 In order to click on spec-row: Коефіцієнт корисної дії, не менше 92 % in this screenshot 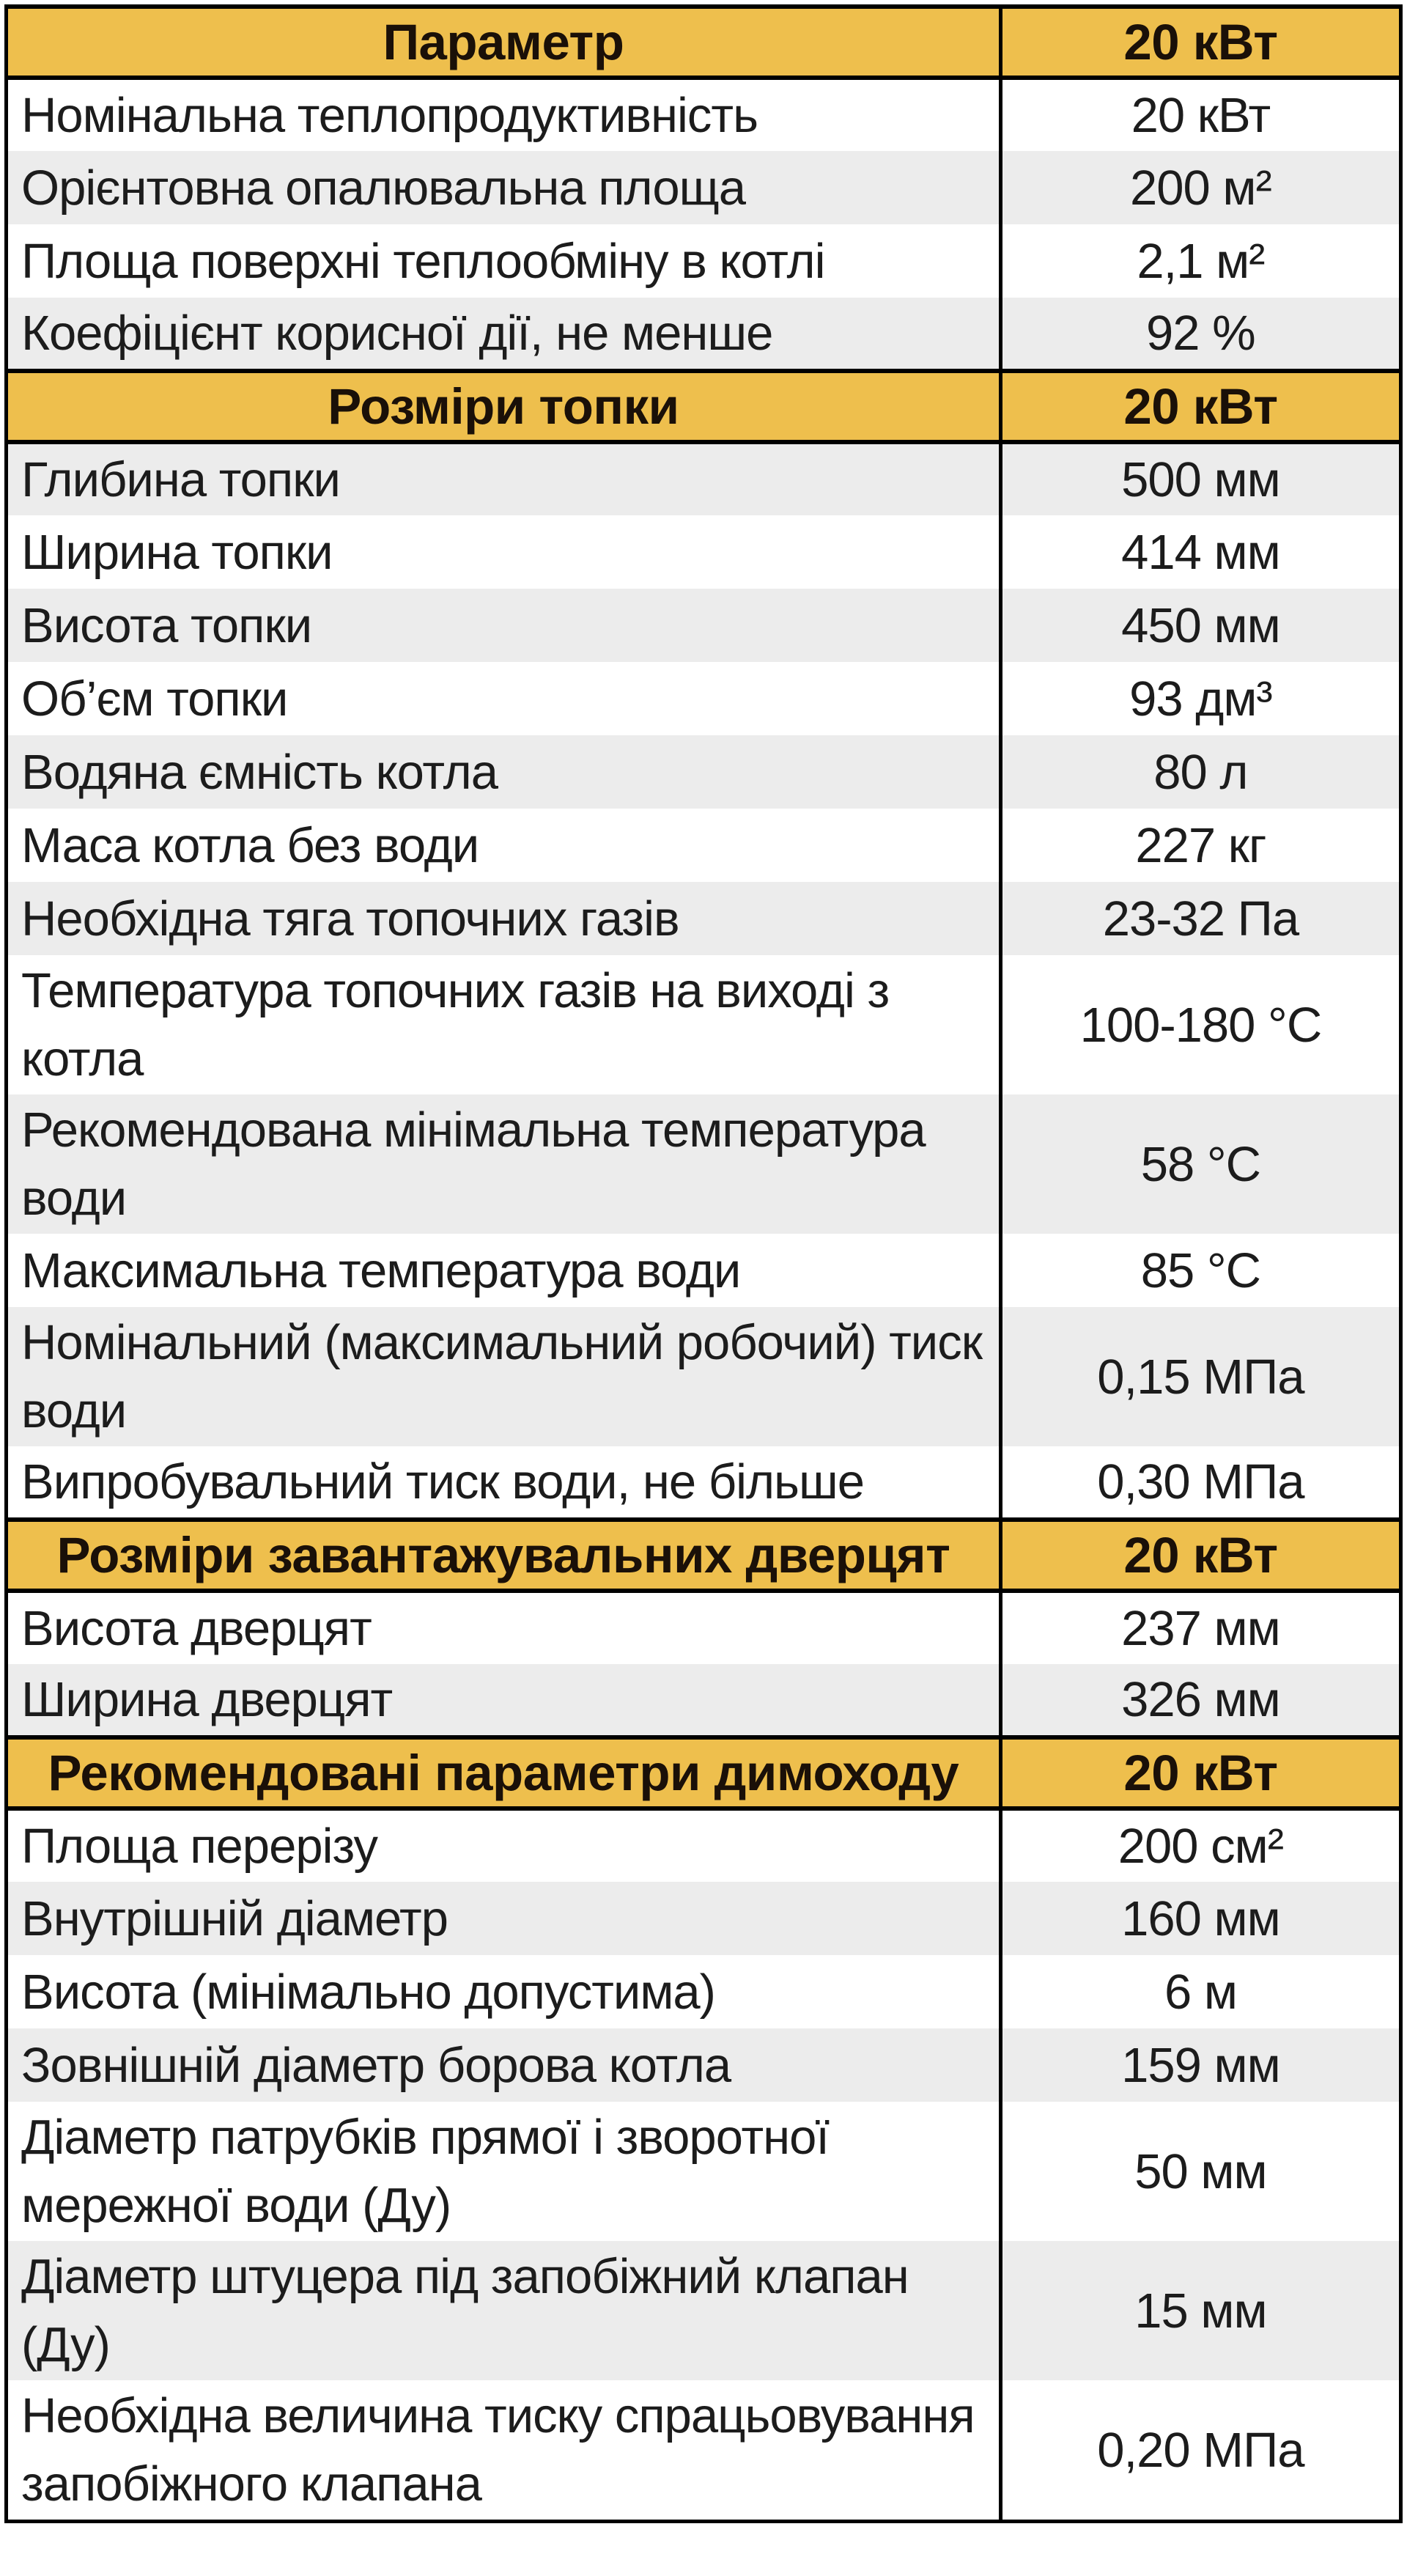, I will do `click(703, 334)`.